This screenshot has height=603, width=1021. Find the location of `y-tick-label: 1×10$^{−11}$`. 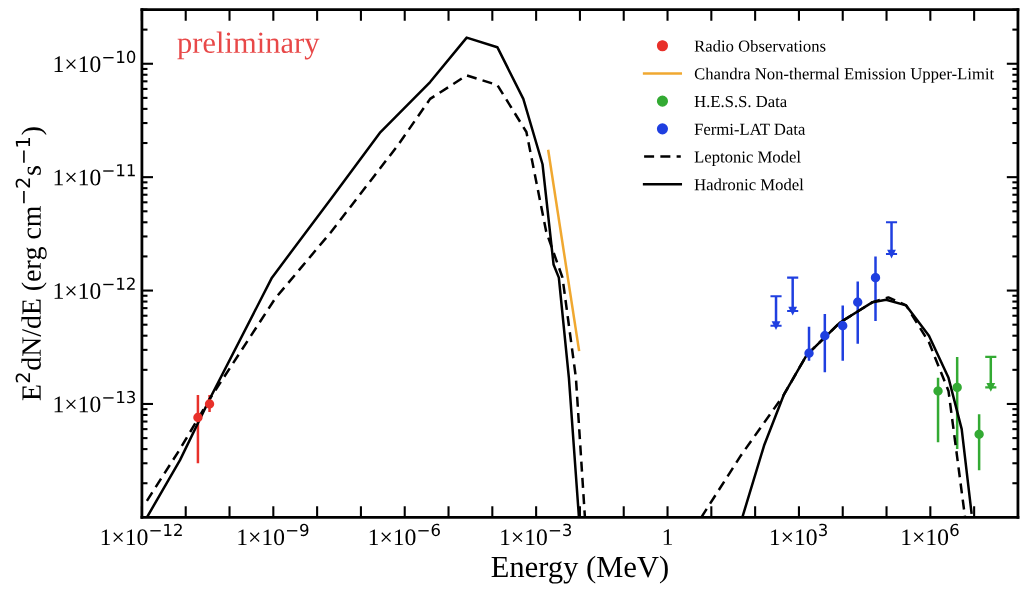

y-tick-label: 1×10$^{−11}$ is located at coordinates (94, 175).